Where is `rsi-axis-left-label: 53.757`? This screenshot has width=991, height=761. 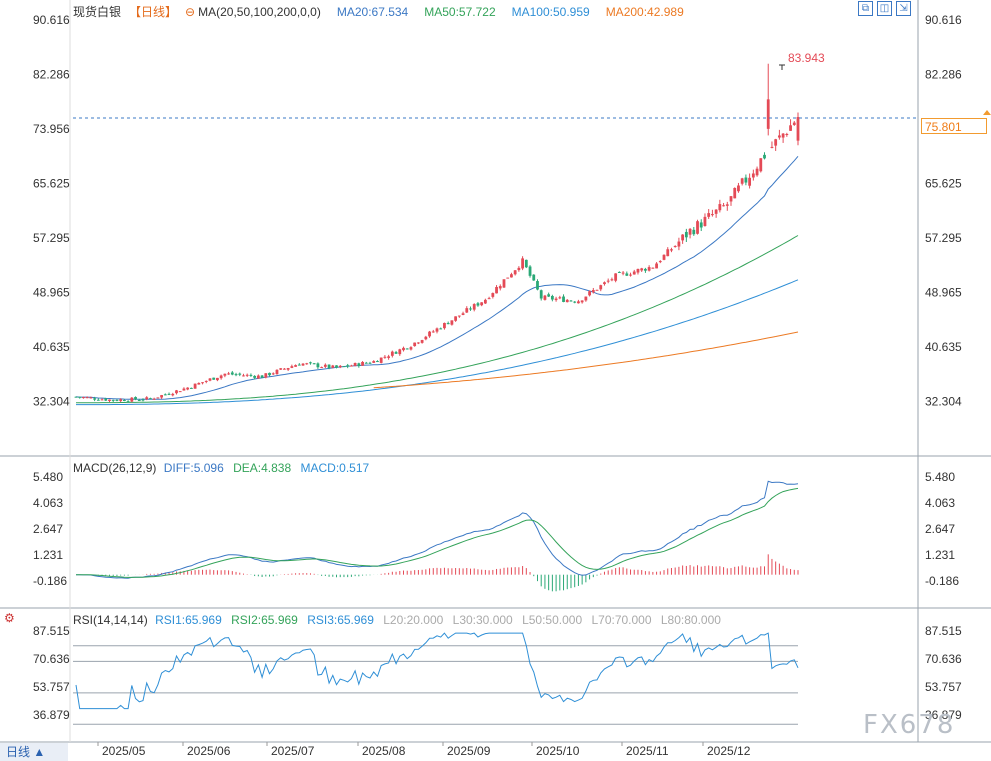
rsi-axis-left-label: 53.757 is located at coordinates (51, 687).